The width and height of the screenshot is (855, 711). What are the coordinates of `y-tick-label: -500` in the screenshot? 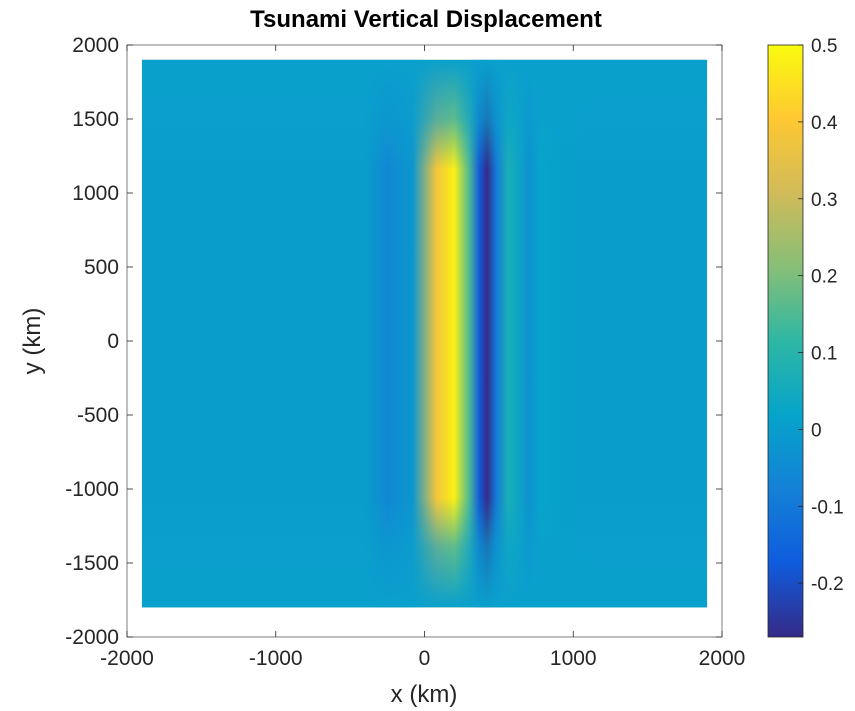 It's located at (98, 415).